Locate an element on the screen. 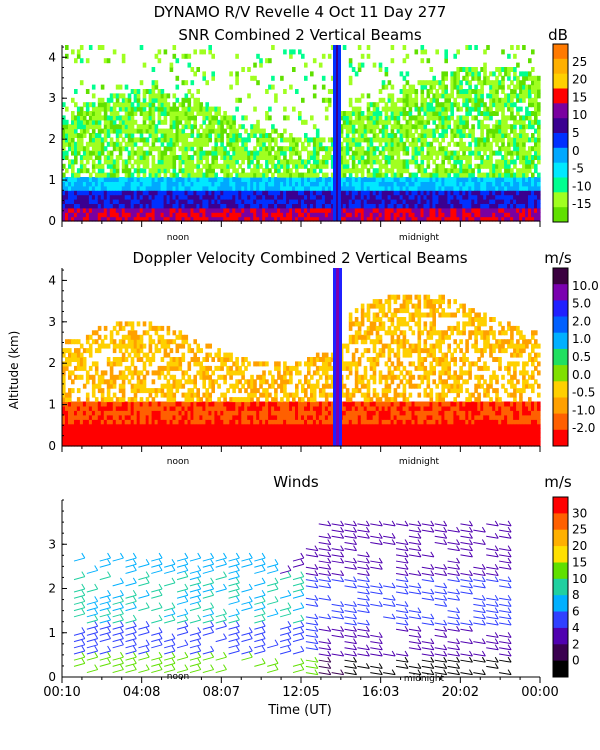  snr-midnight-marker: midnight is located at coordinates (419, 238).